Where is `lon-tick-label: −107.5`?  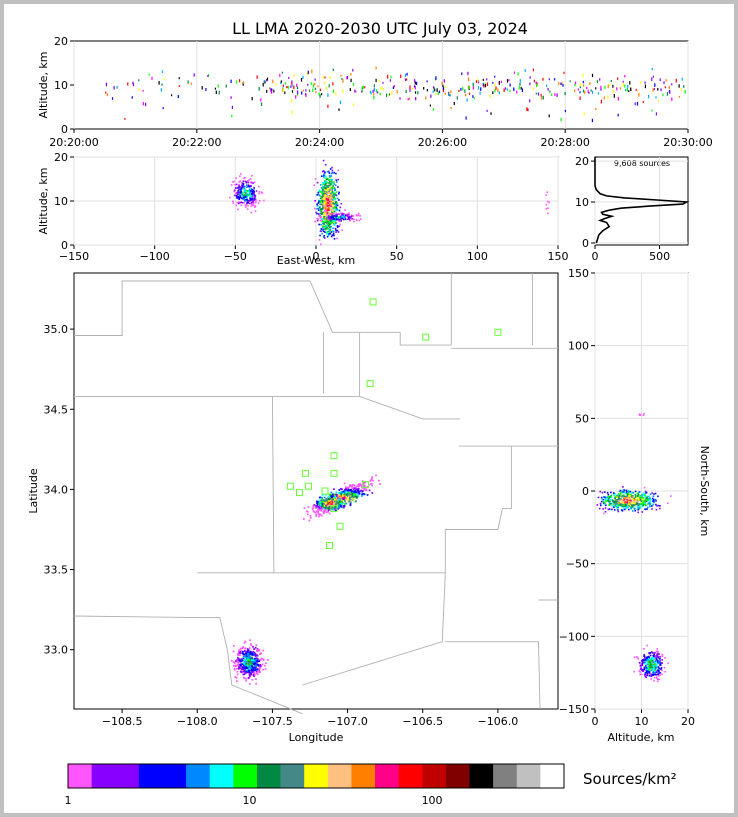 lon-tick-label: −107.5 is located at coordinates (272, 721).